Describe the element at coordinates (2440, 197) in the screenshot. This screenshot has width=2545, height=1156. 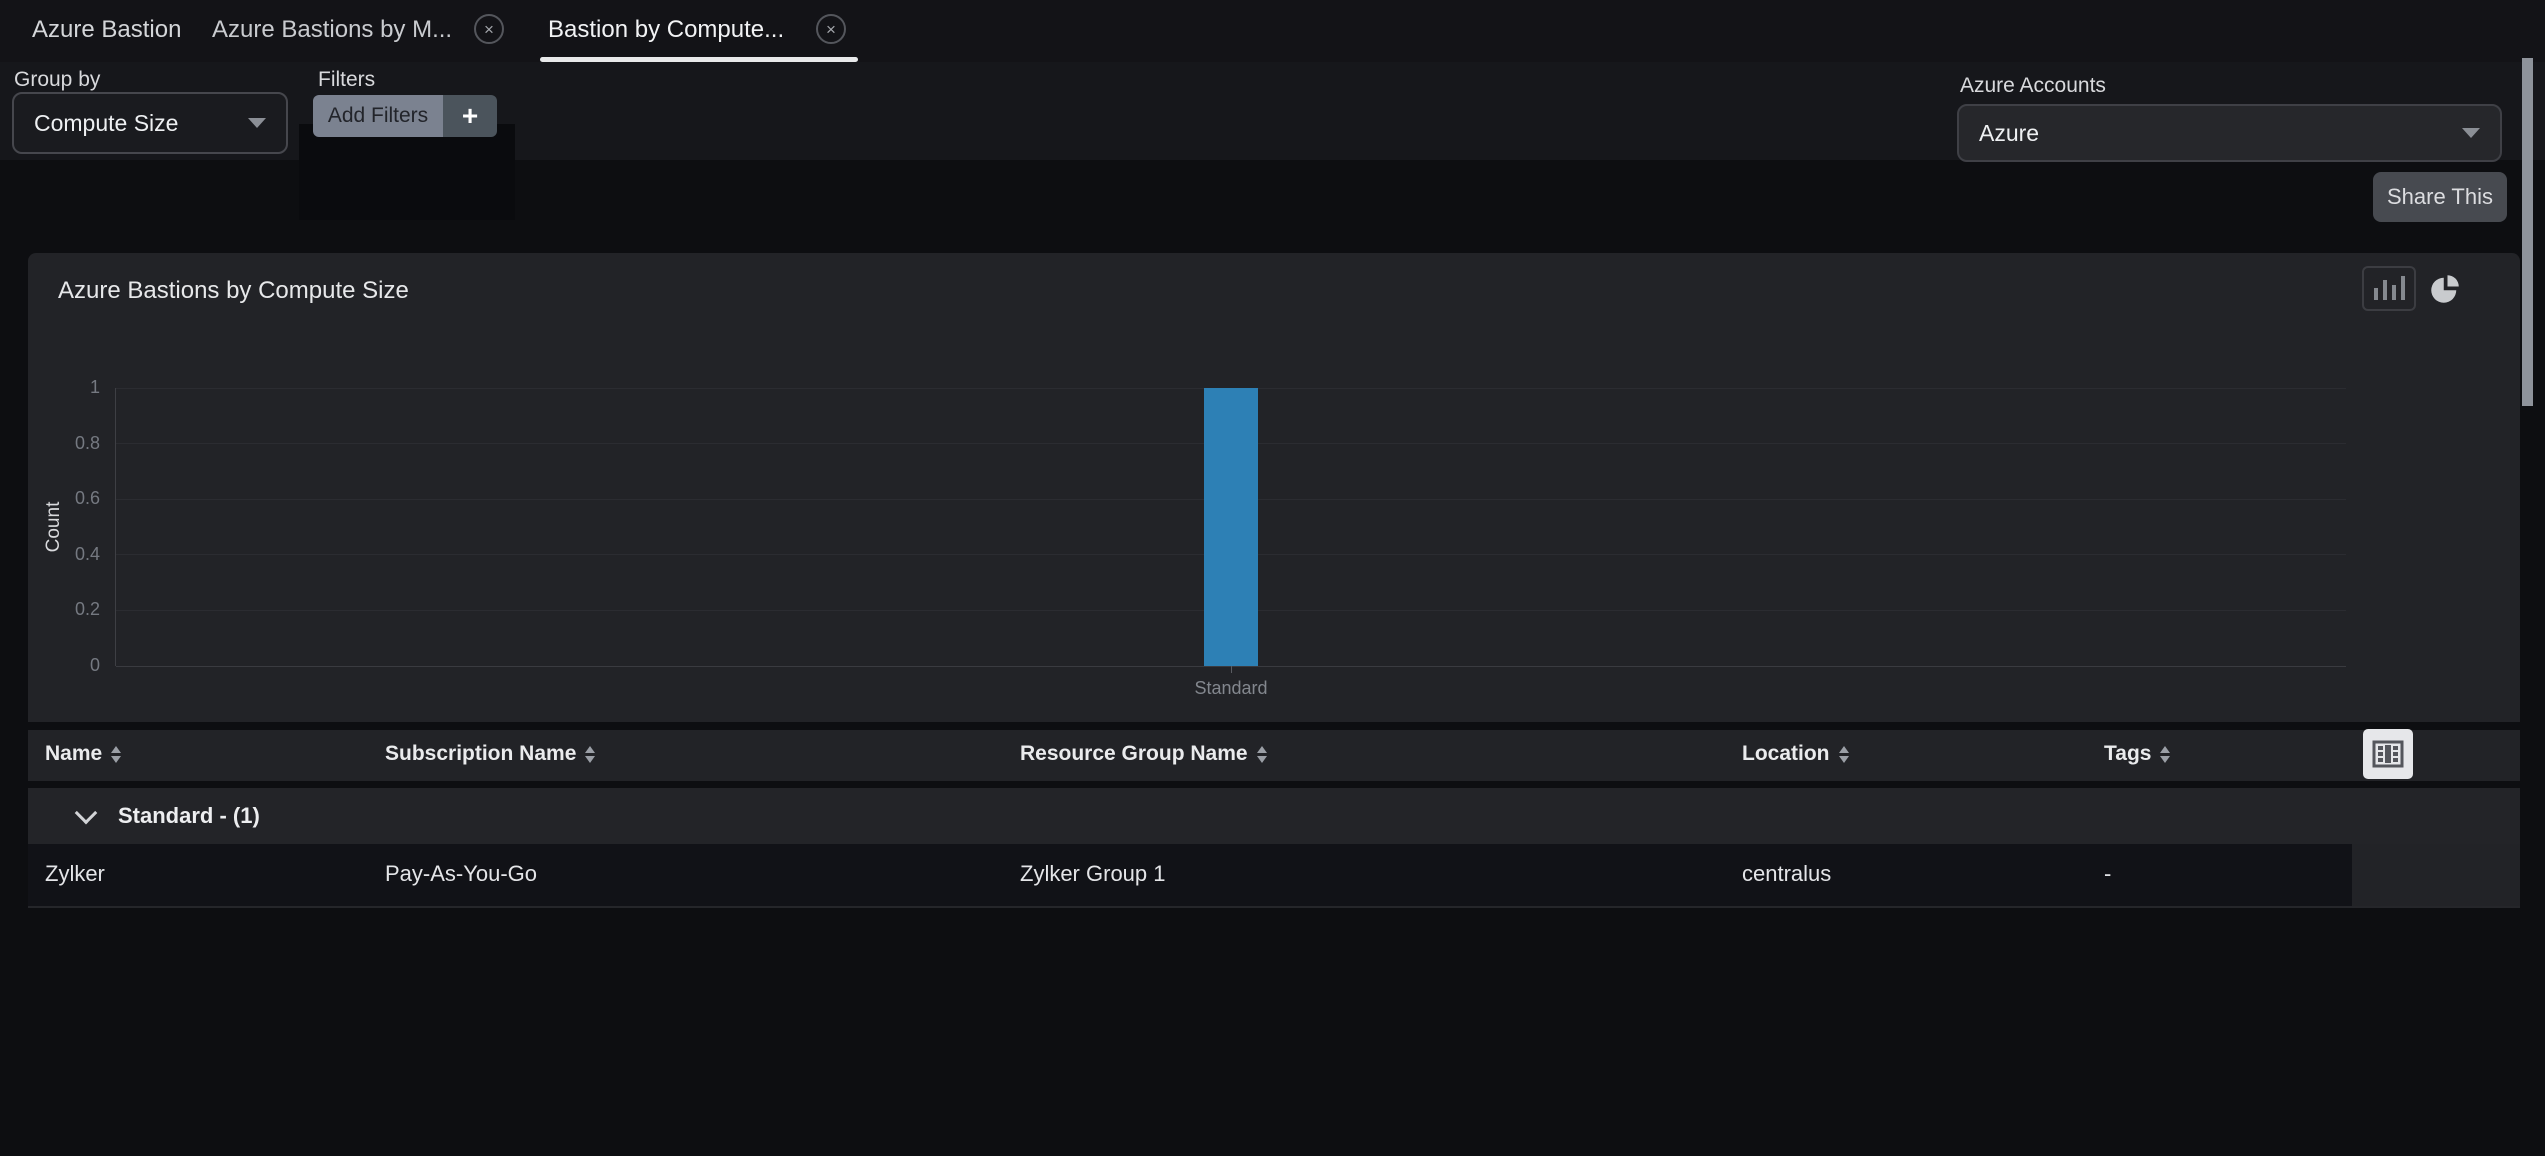
I see `share-this-button: Share This` at that location.